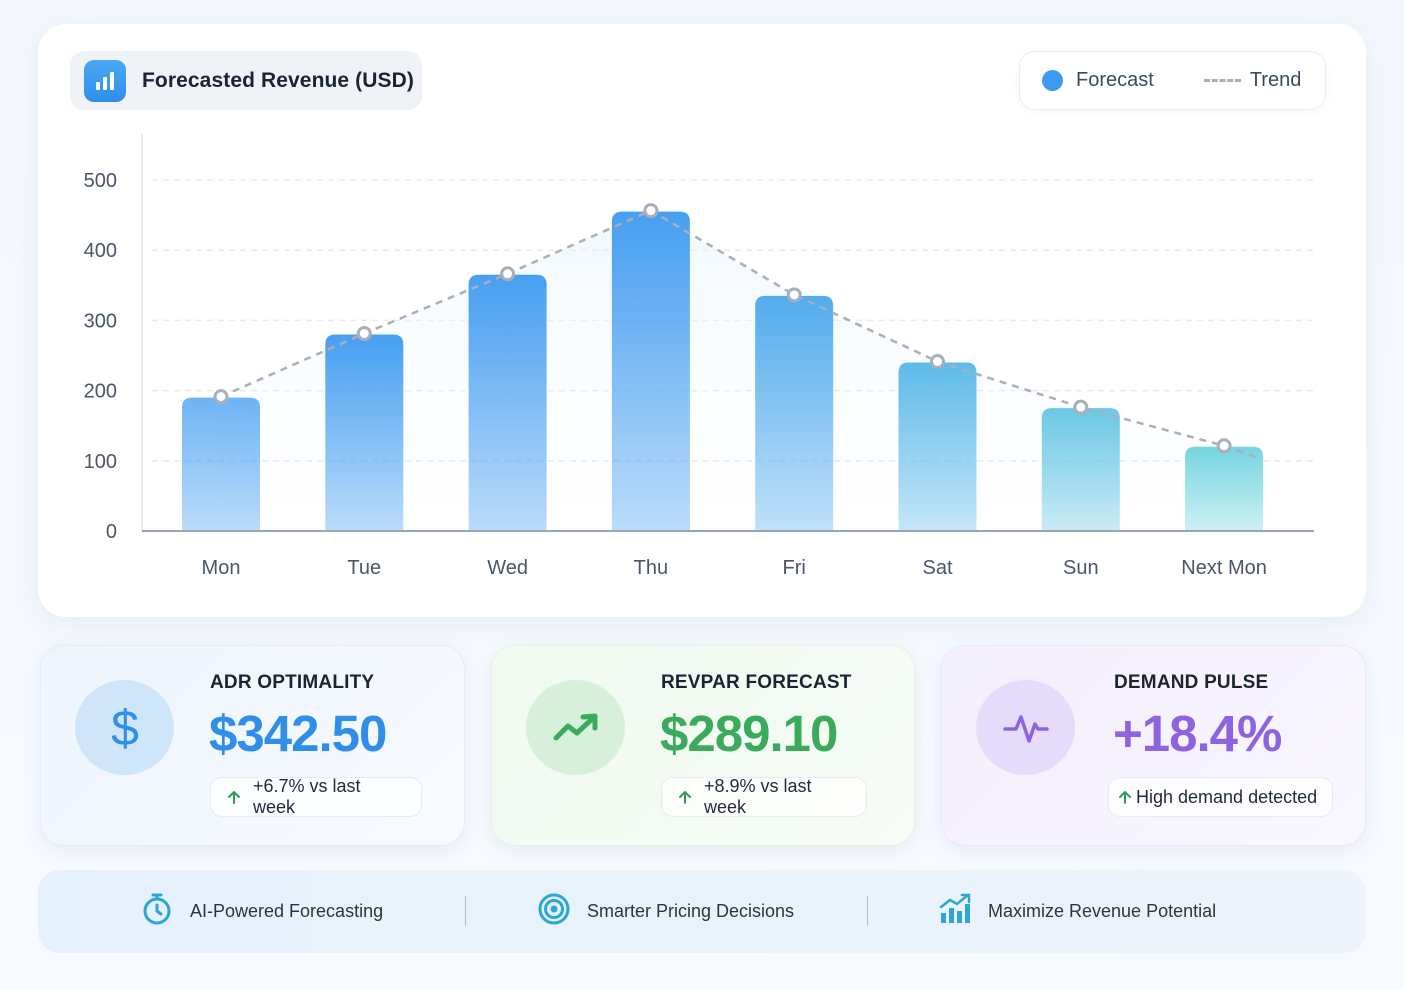 The image size is (1404, 990). I want to click on stopwatch-icon, so click(157, 911).